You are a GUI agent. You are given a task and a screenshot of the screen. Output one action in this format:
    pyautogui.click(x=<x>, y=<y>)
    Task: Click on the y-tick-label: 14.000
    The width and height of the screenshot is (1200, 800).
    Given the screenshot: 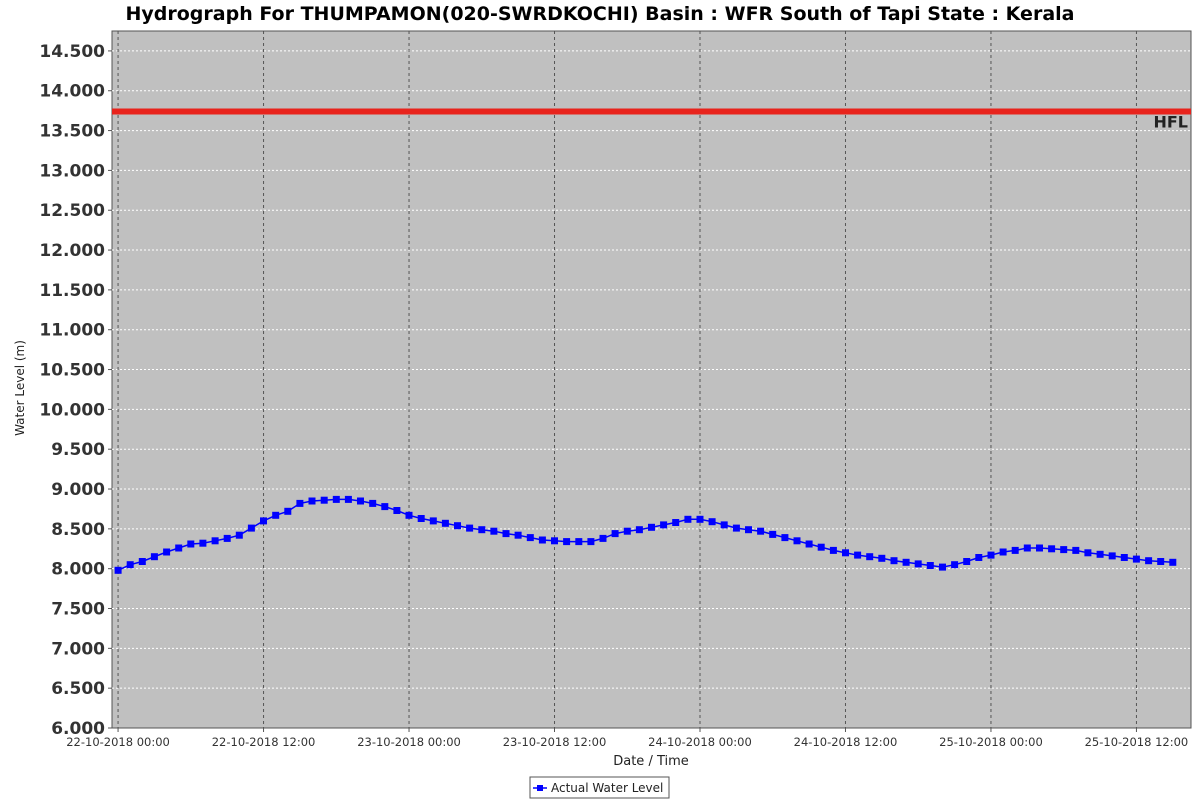 What is the action you would take?
    pyautogui.click(x=72, y=92)
    